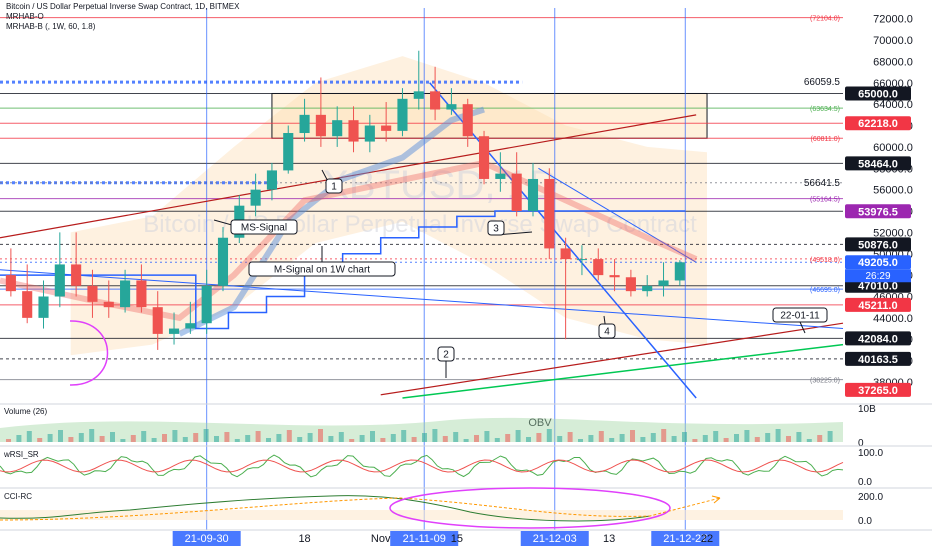 The height and width of the screenshot is (555, 932). What do you see at coordinates (893, 41) in the screenshot?
I see `price-tick-label: 70000.0` at bounding box center [893, 41].